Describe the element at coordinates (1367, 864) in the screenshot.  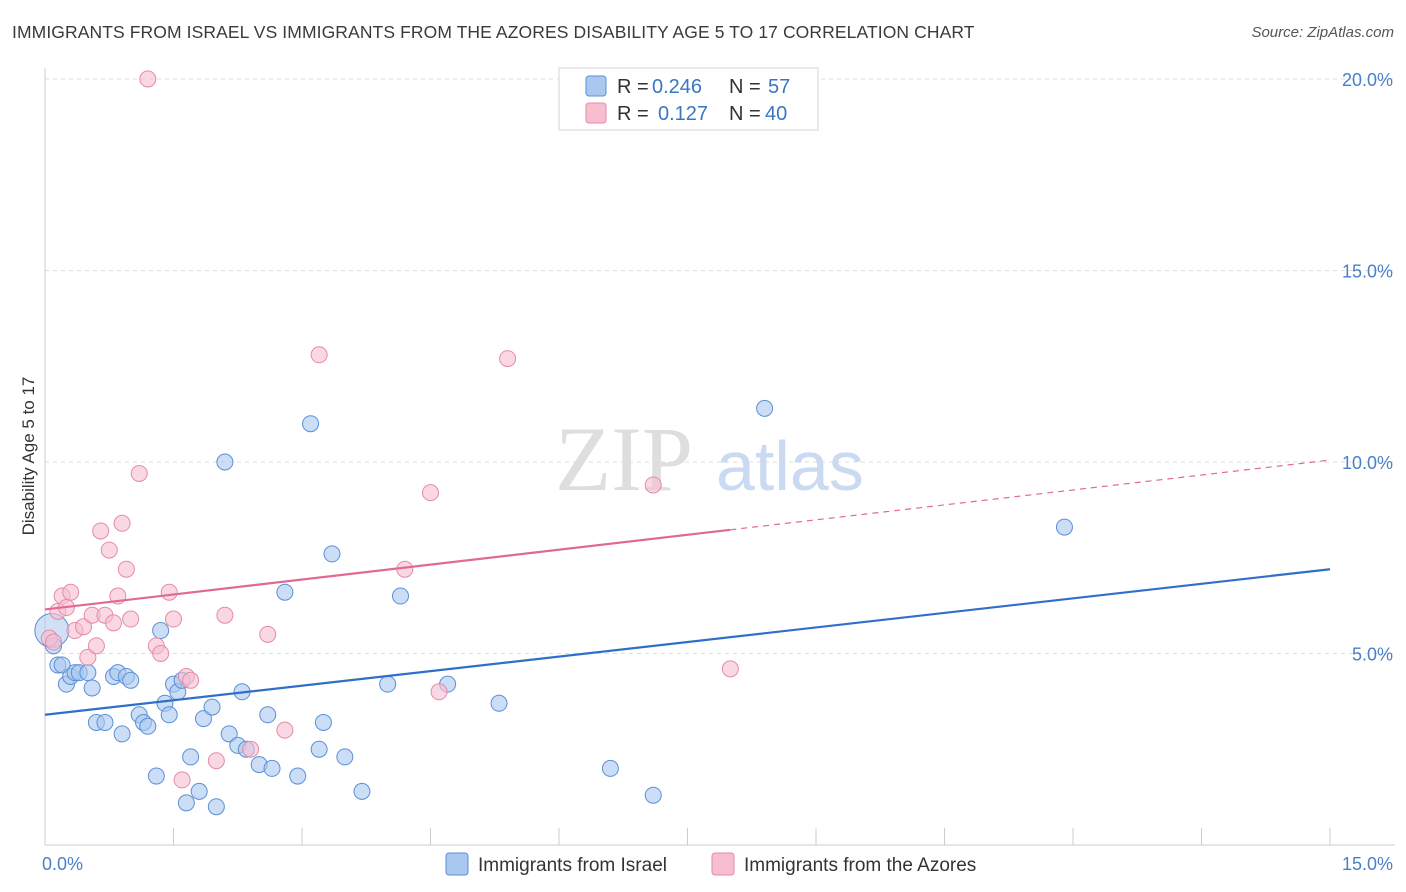
I see `x-tick-label-max: 15.0%` at that location.